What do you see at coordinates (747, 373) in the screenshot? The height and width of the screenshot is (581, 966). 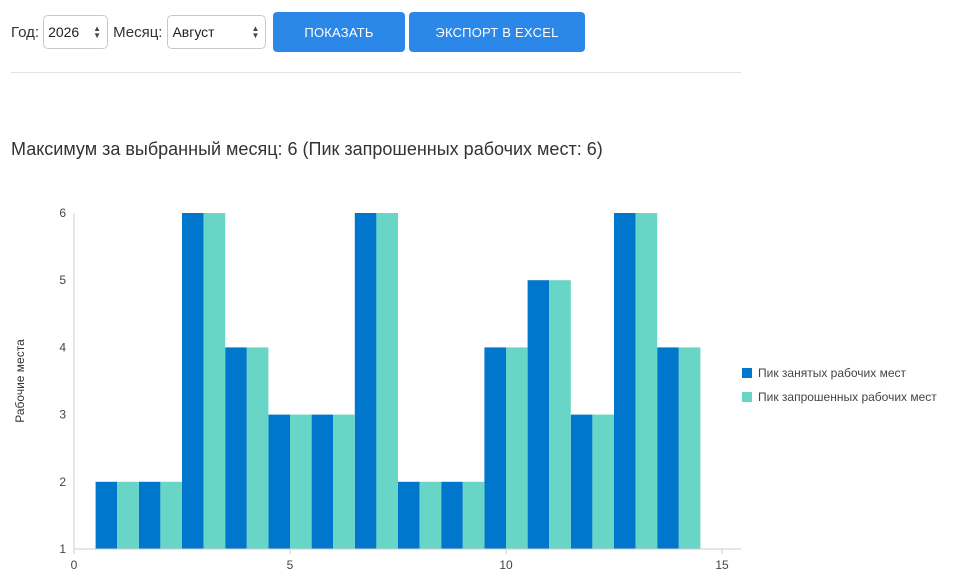 I see `legend-swatch-occupied` at bounding box center [747, 373].